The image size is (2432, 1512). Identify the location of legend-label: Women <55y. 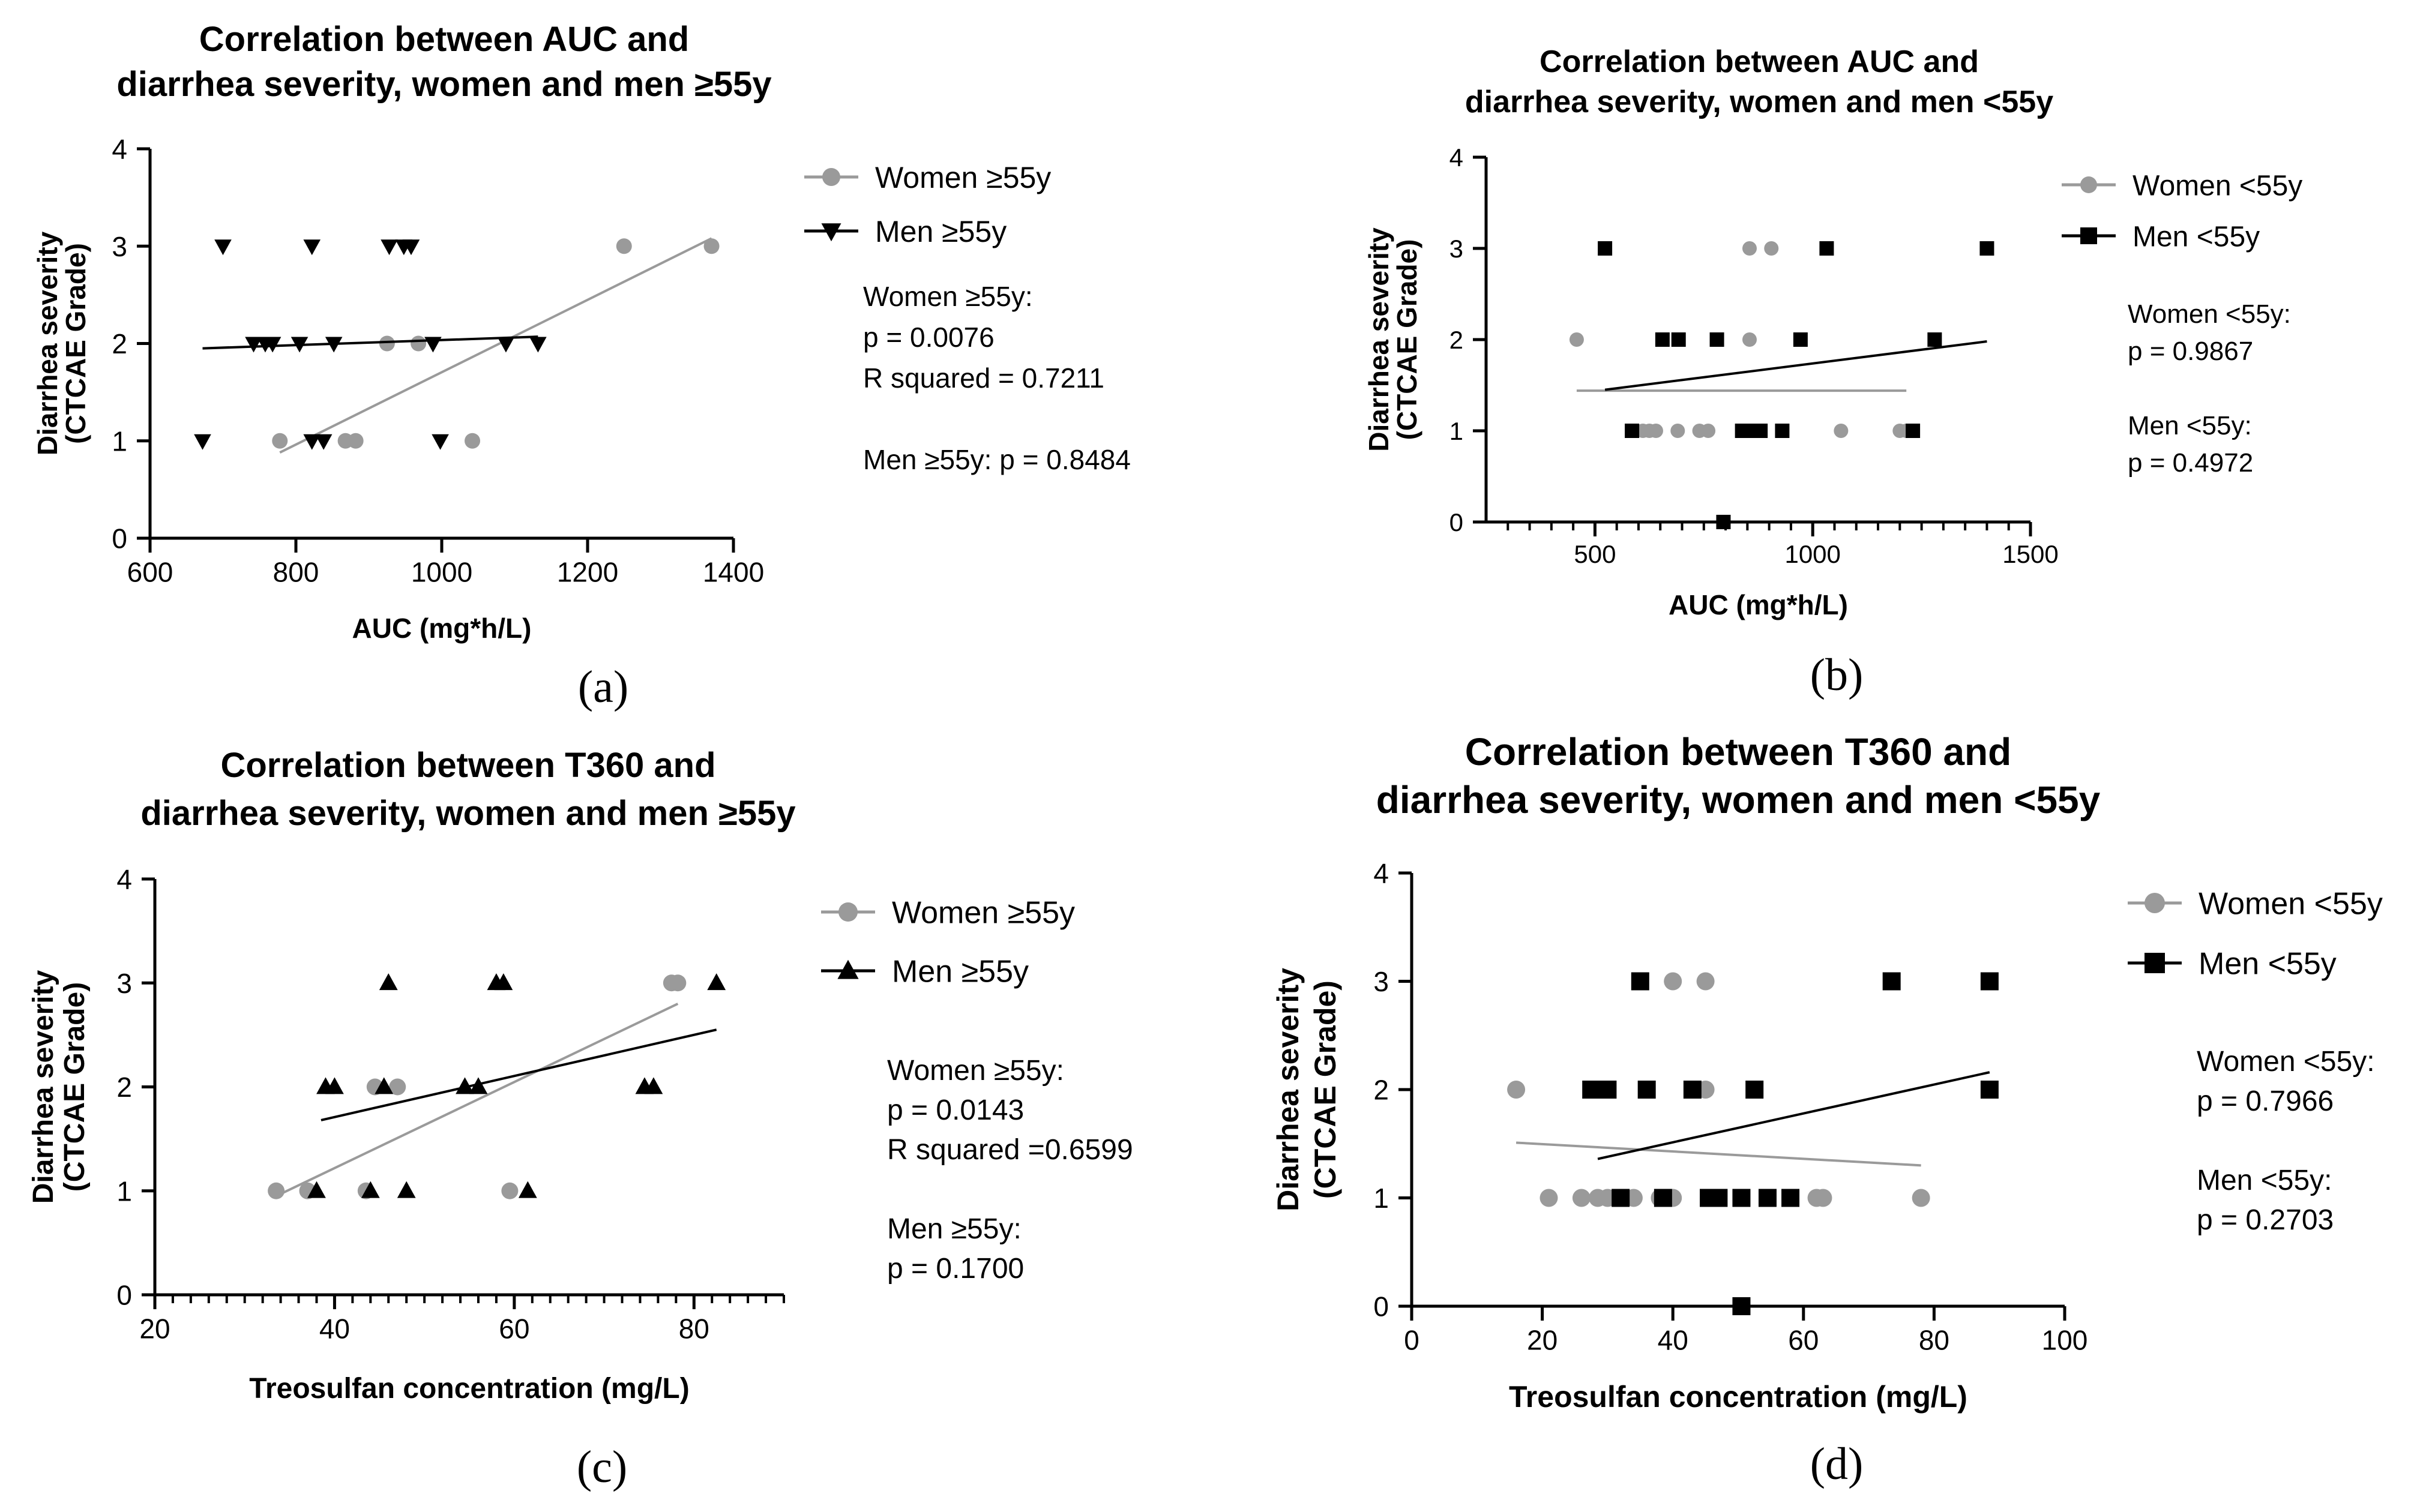
(2217, 186).